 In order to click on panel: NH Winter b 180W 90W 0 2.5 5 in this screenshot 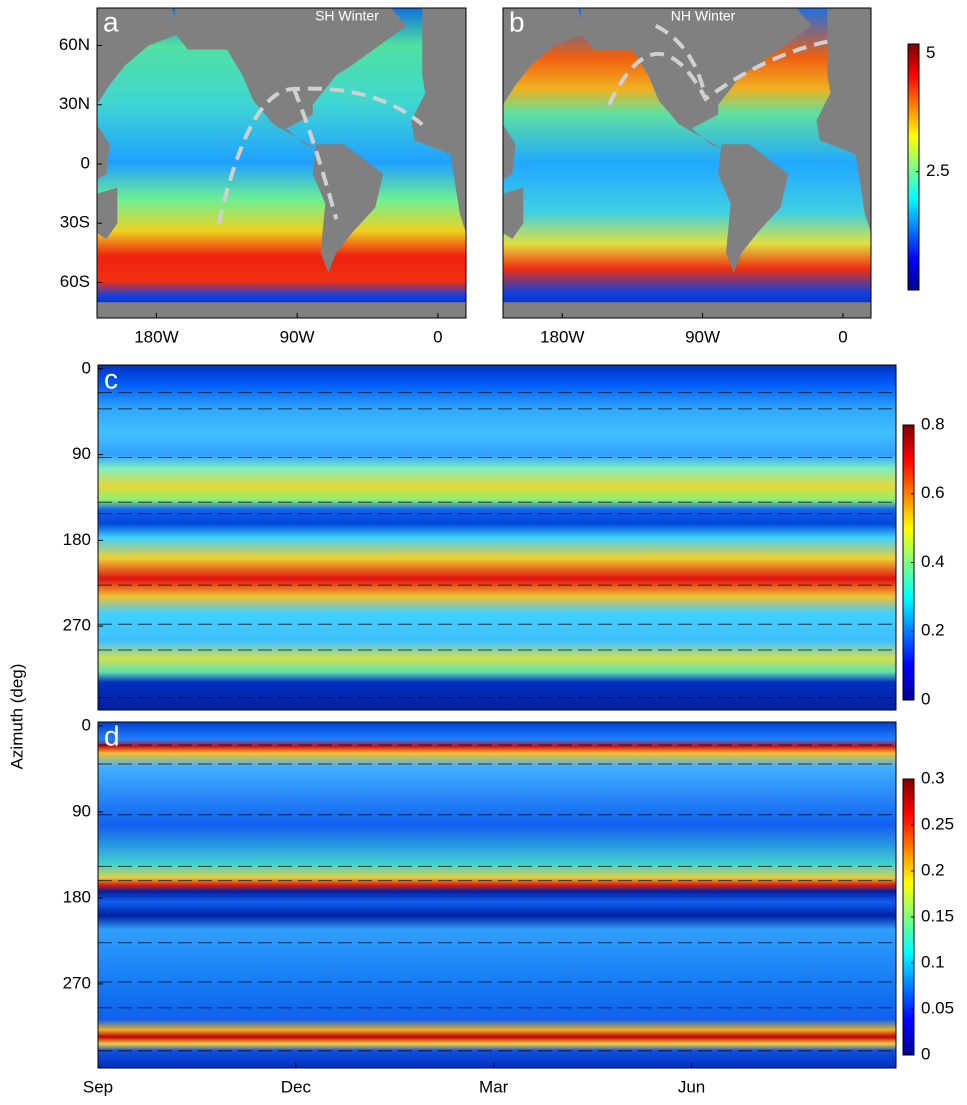, I will do `click(726, 176)`.